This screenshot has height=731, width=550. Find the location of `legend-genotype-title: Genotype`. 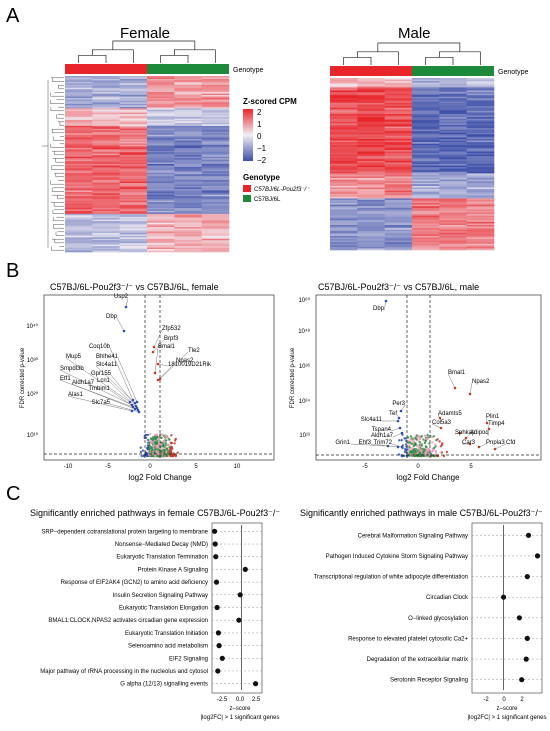

legend-genotype-title: Genotype is located at coordinates (261, 177).